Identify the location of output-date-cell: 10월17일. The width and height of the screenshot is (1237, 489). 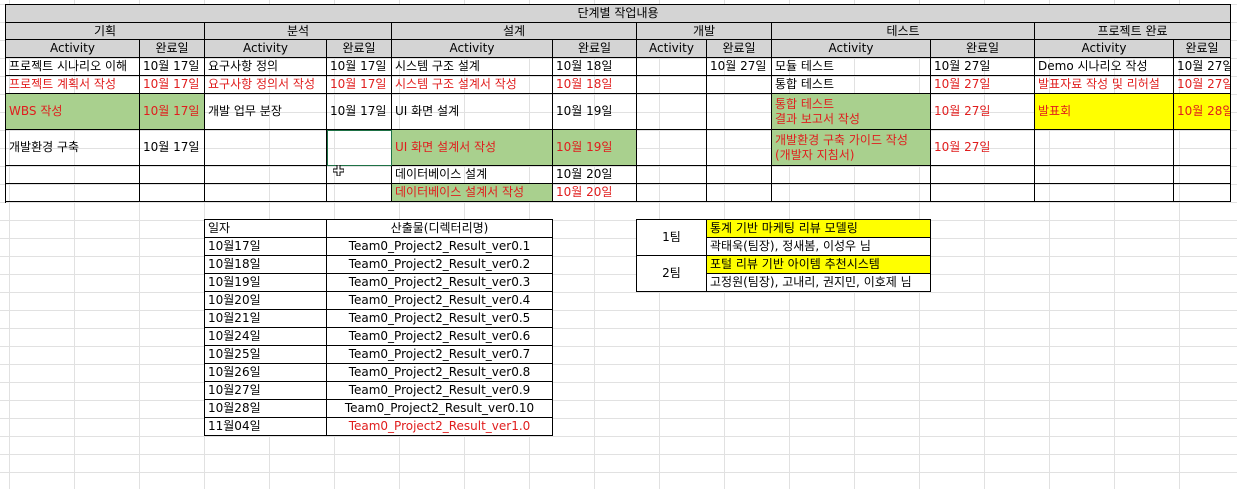
(266, 247).